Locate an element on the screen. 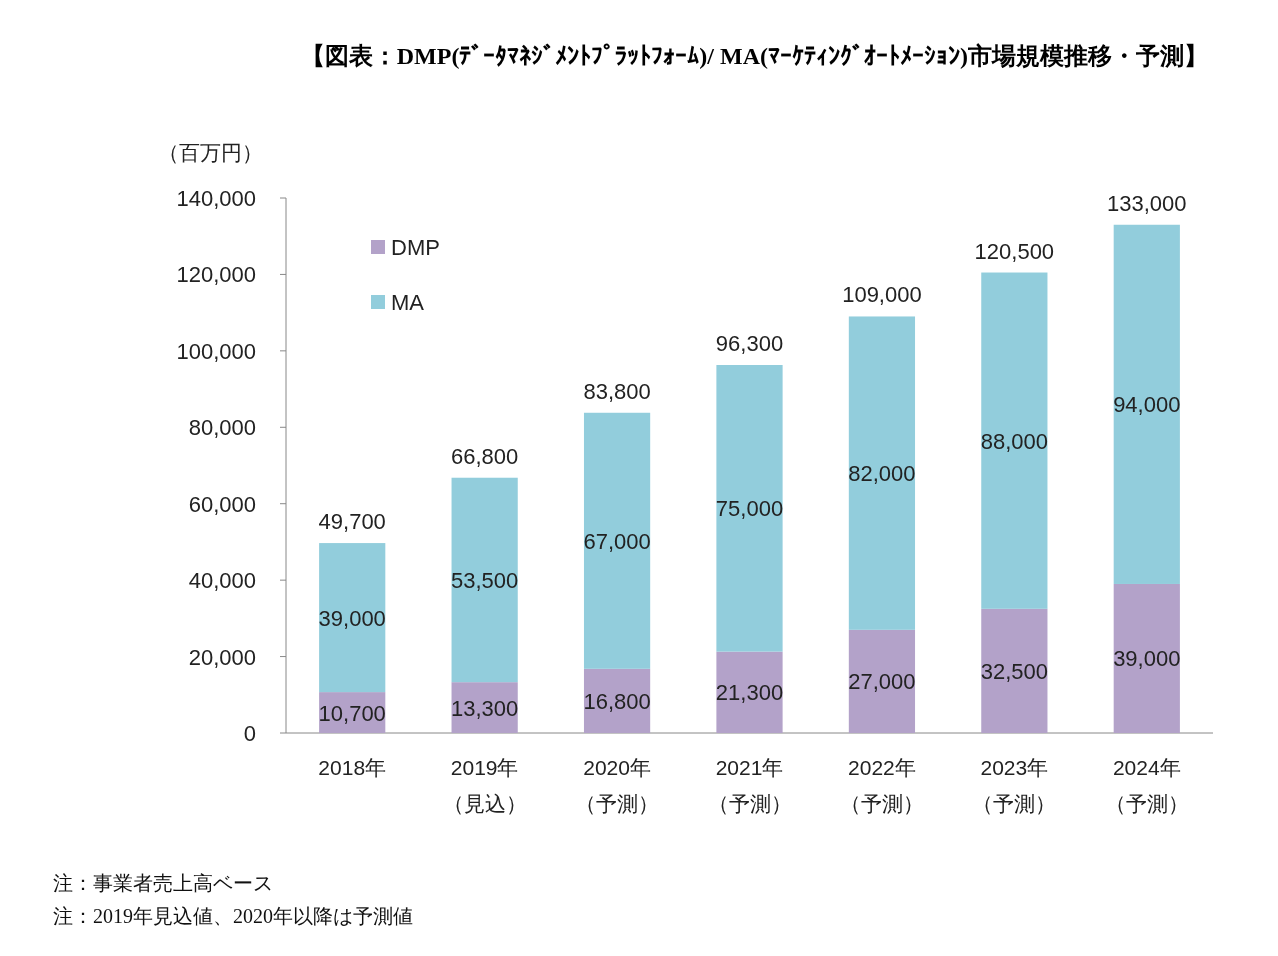 The height and width of the screenshot is (956, 1278). text: 注：2019年見込値、2020年以降は予測値 is located at coordinates (233, 916).